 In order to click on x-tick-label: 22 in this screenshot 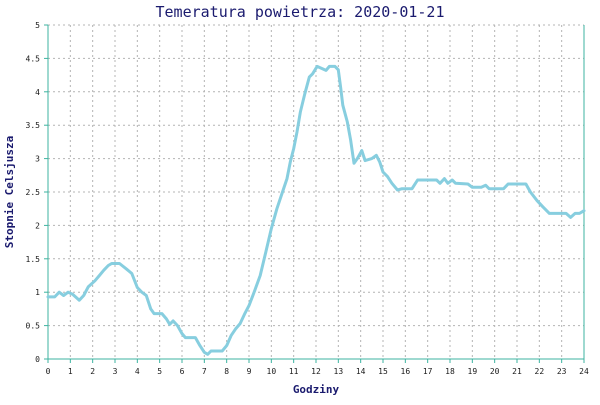, I will do `click(540, 371)`.